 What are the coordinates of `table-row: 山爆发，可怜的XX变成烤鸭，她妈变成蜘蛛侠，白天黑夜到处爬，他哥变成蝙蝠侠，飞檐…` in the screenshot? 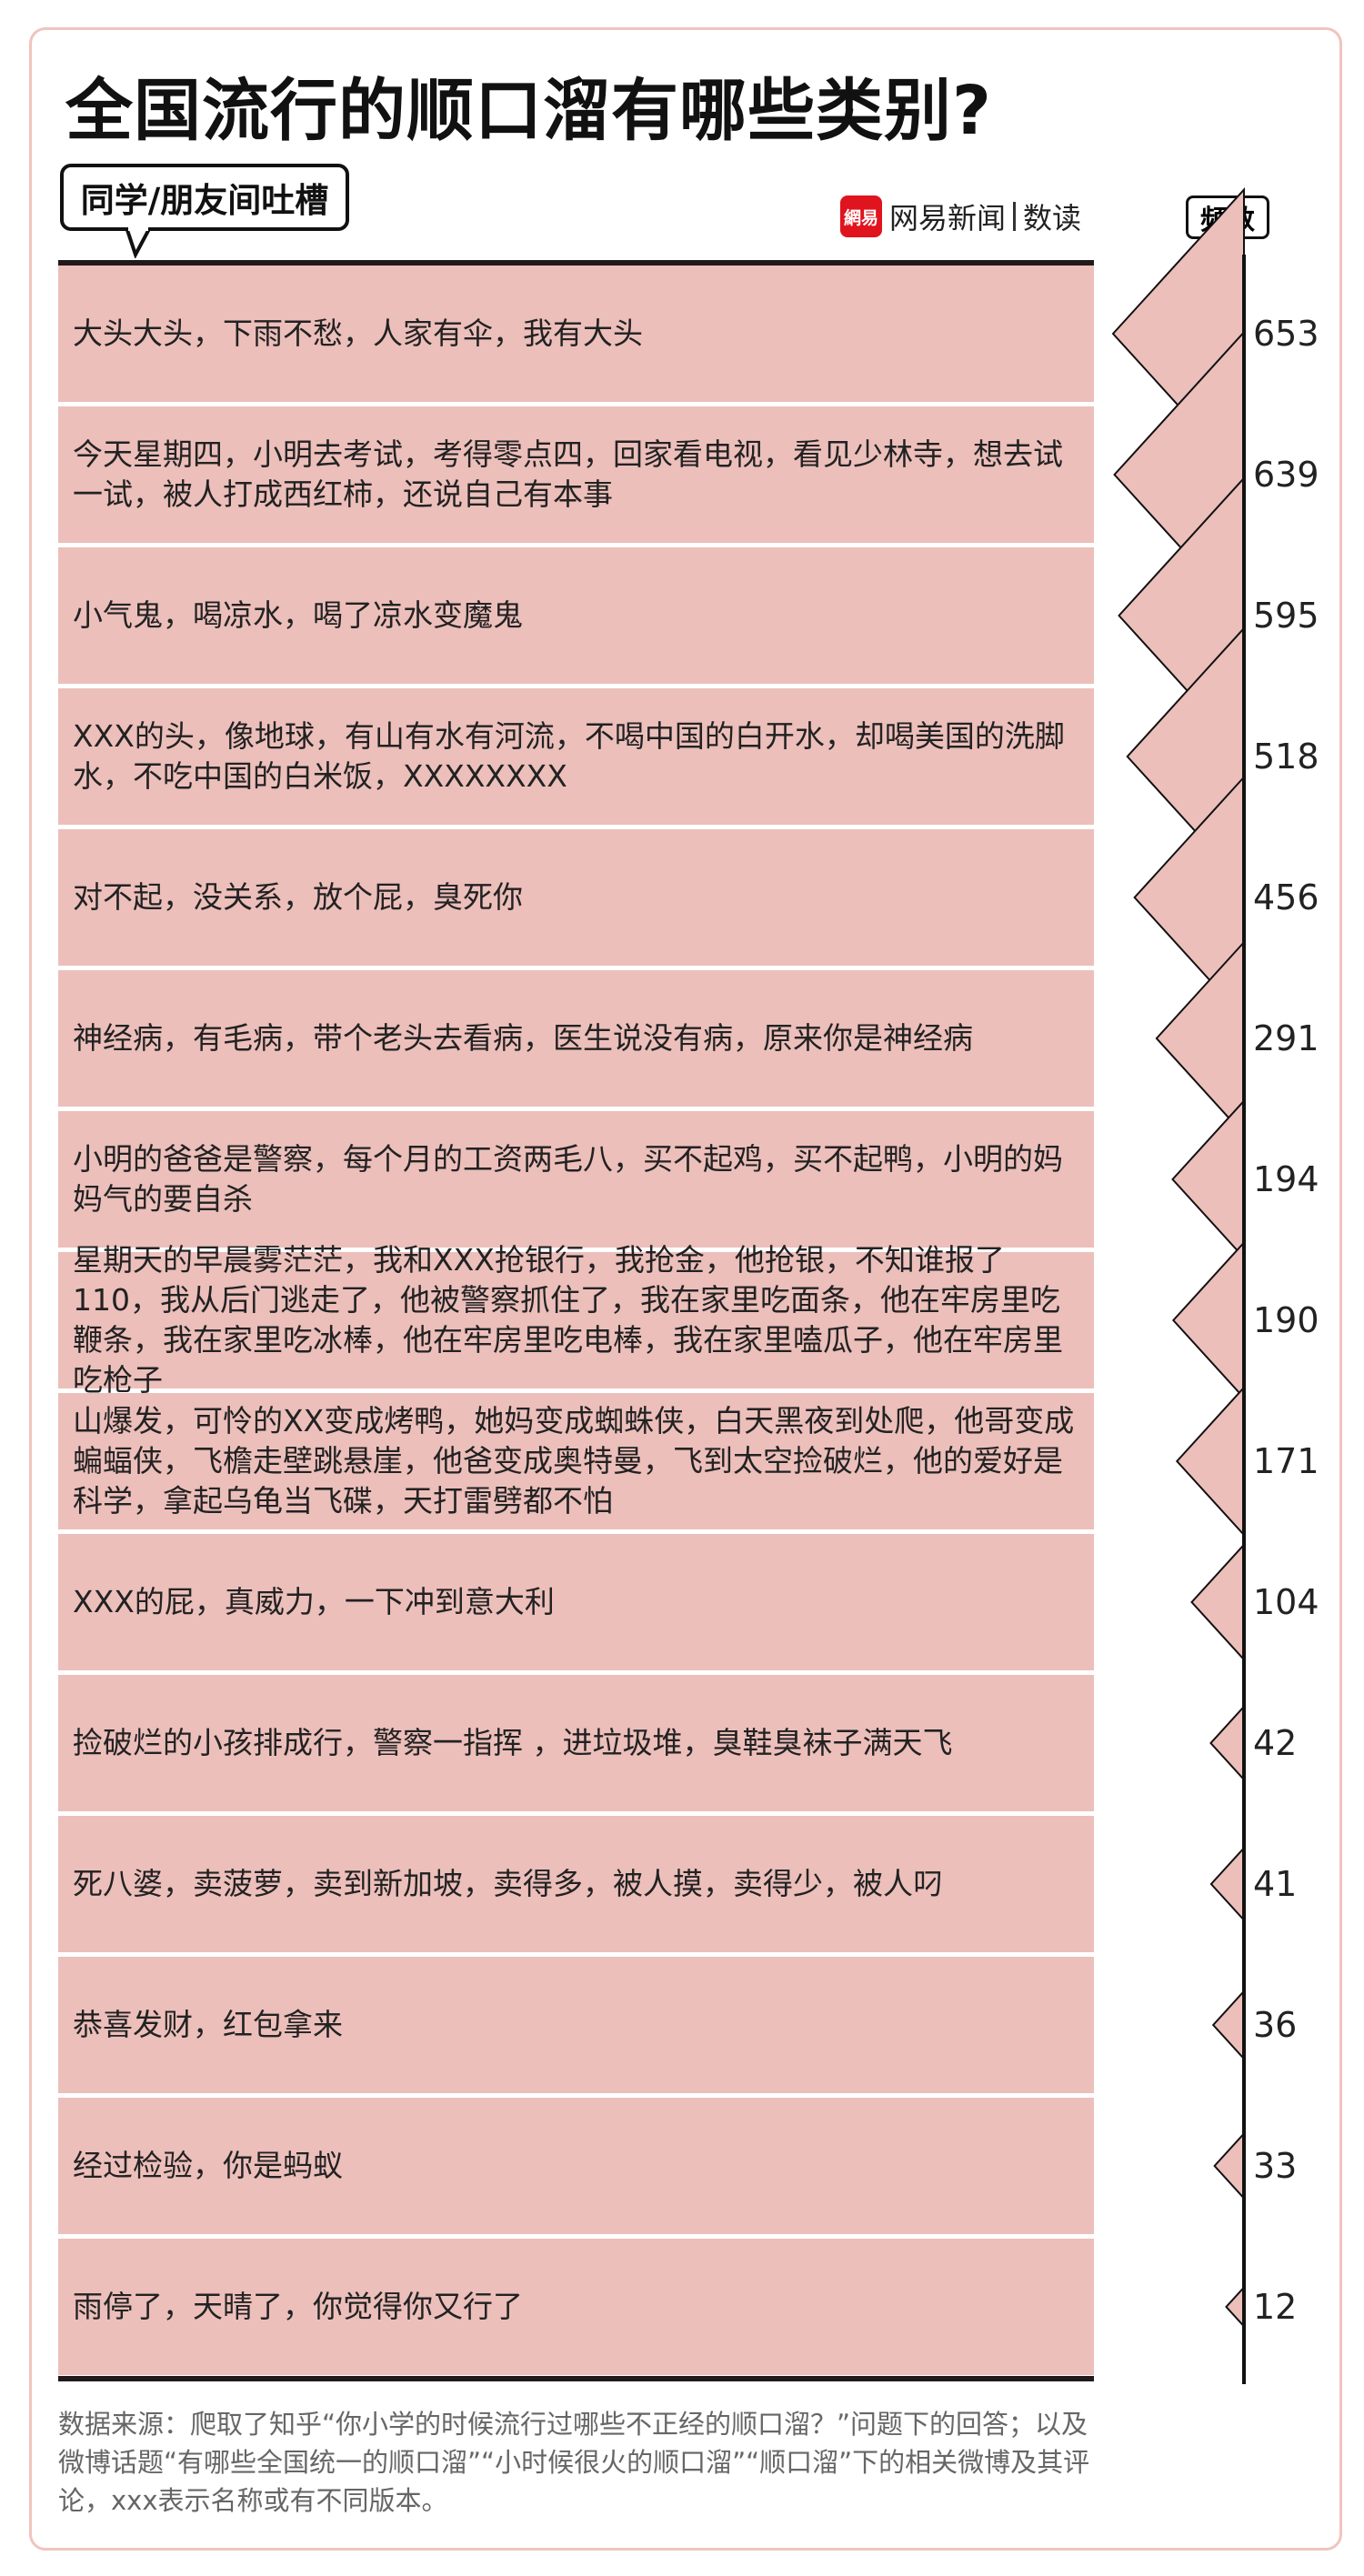 It's located at (576, 1461).